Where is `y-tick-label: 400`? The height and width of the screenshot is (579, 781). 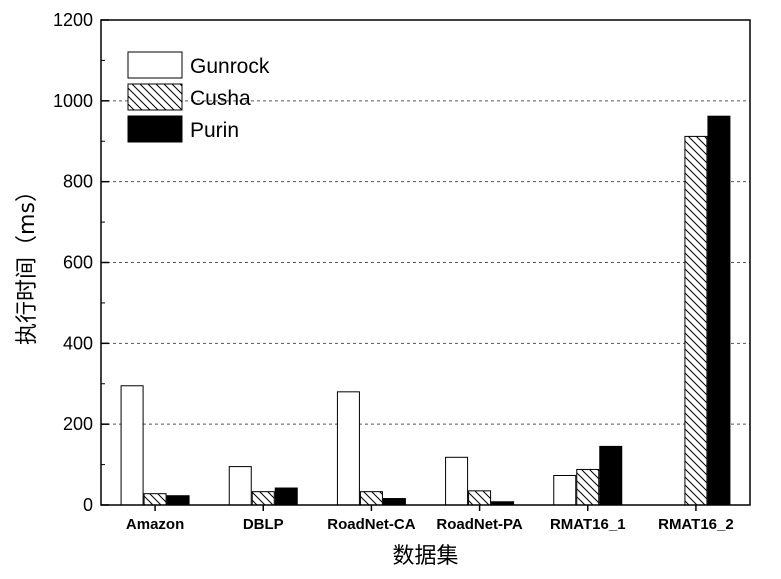 y-tick-label: 400 is located at coordinates (78, 343).